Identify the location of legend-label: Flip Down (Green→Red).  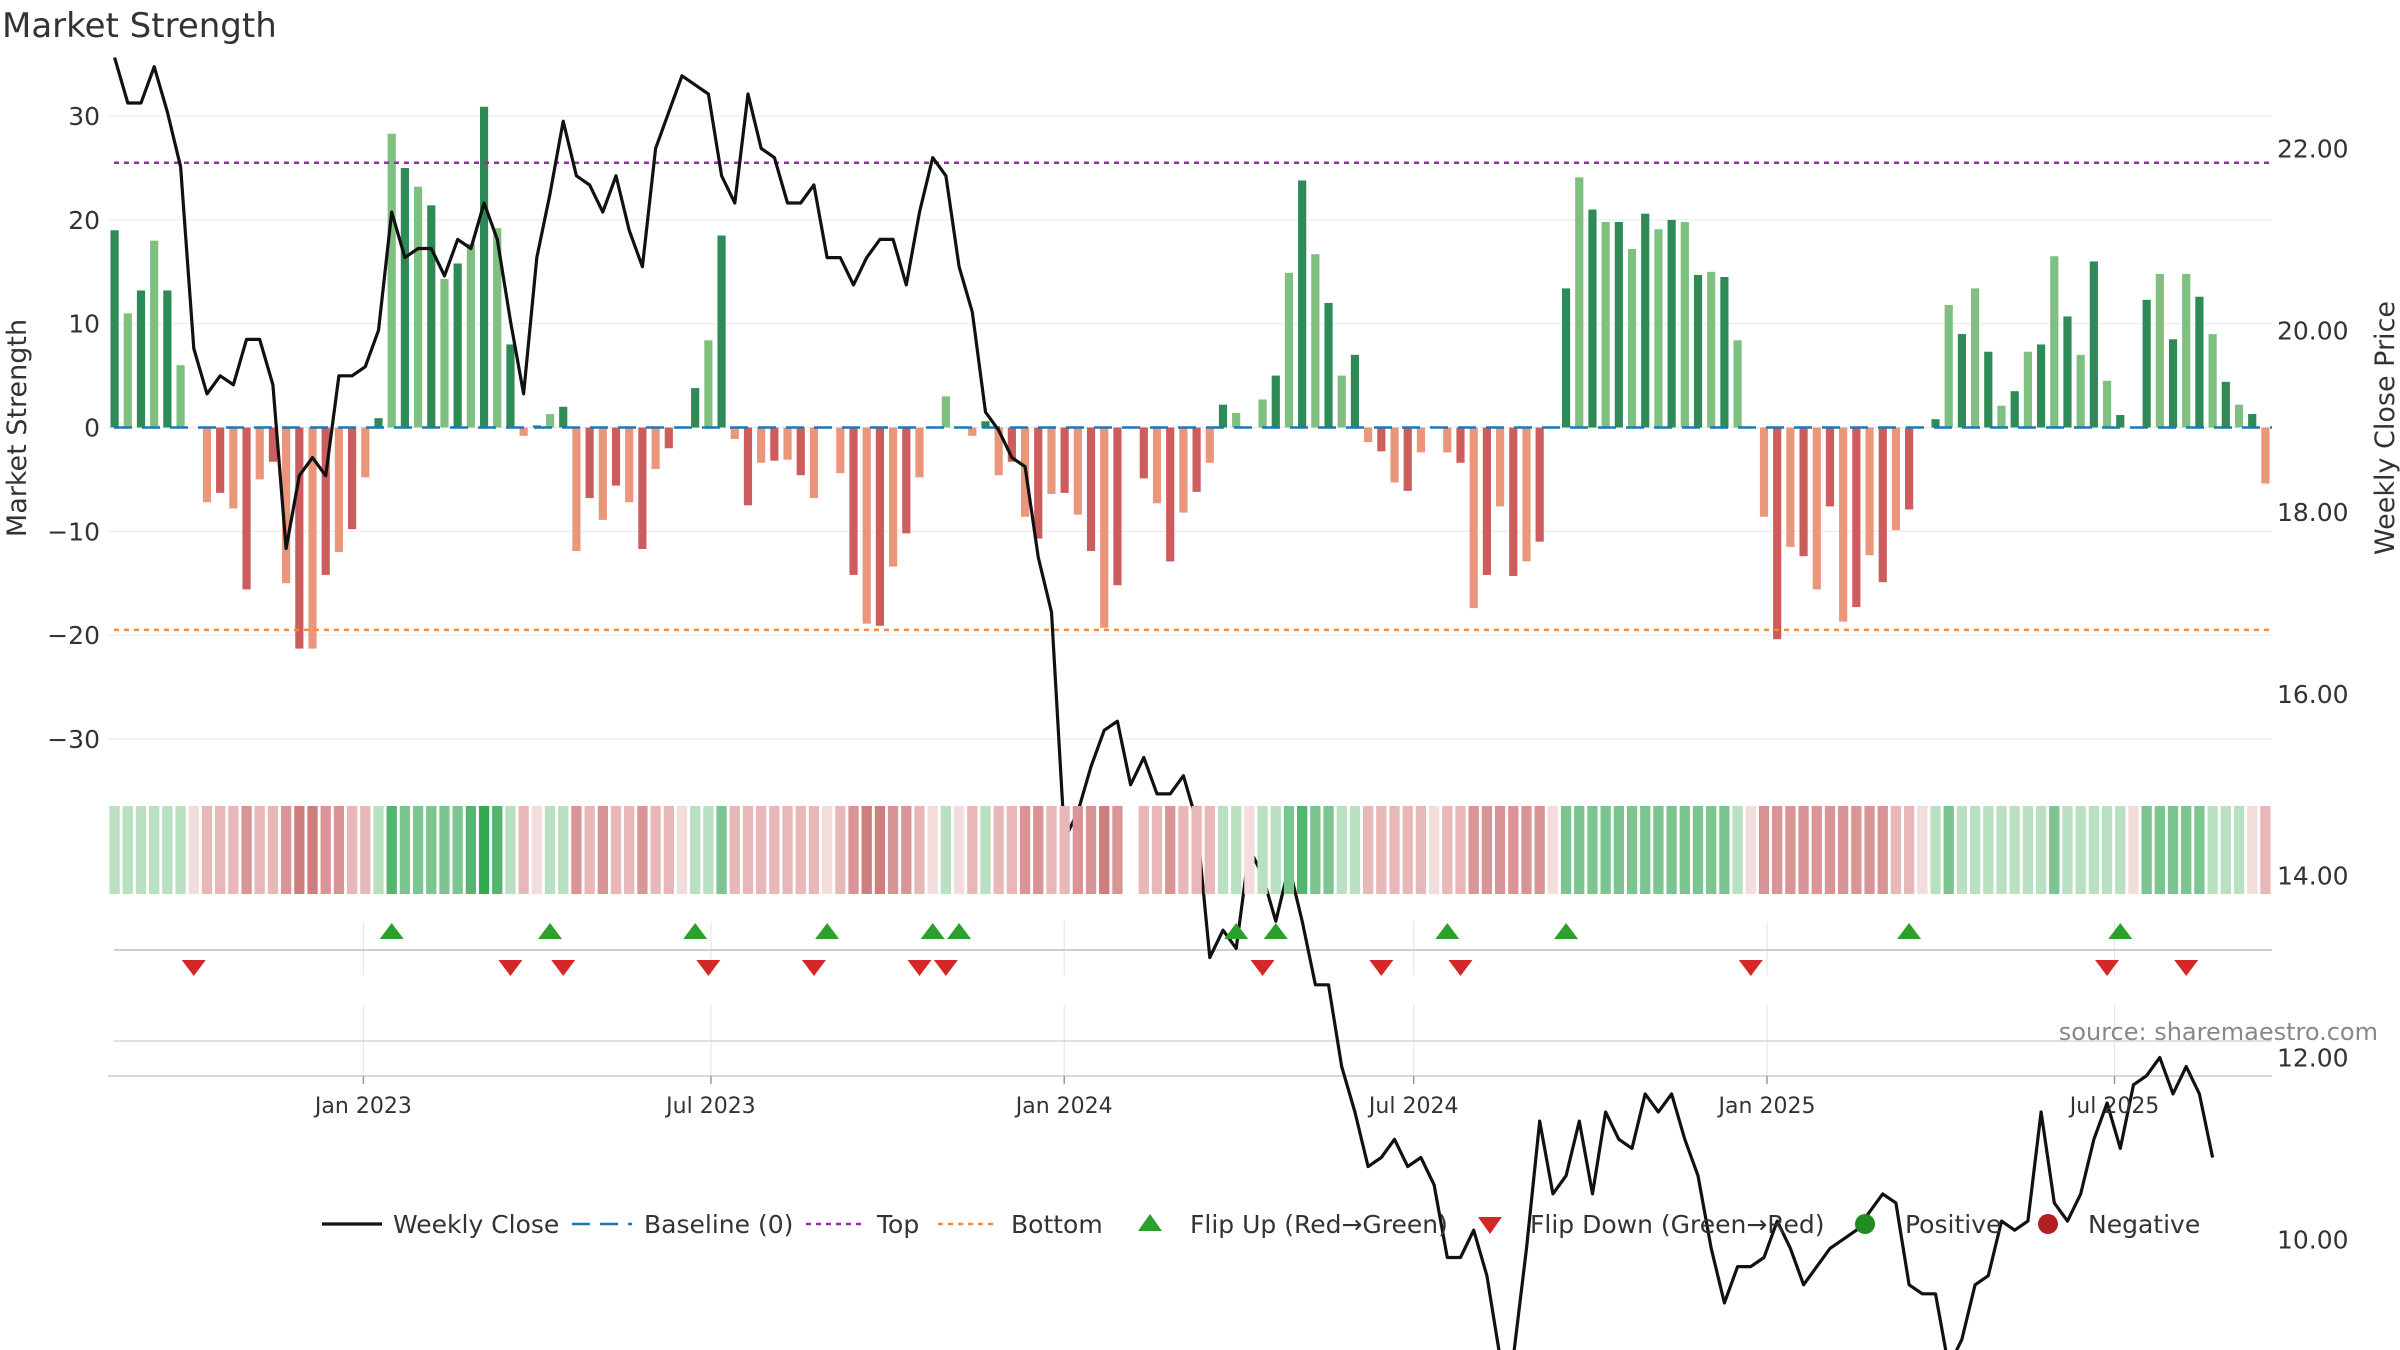
(1677, 1224).